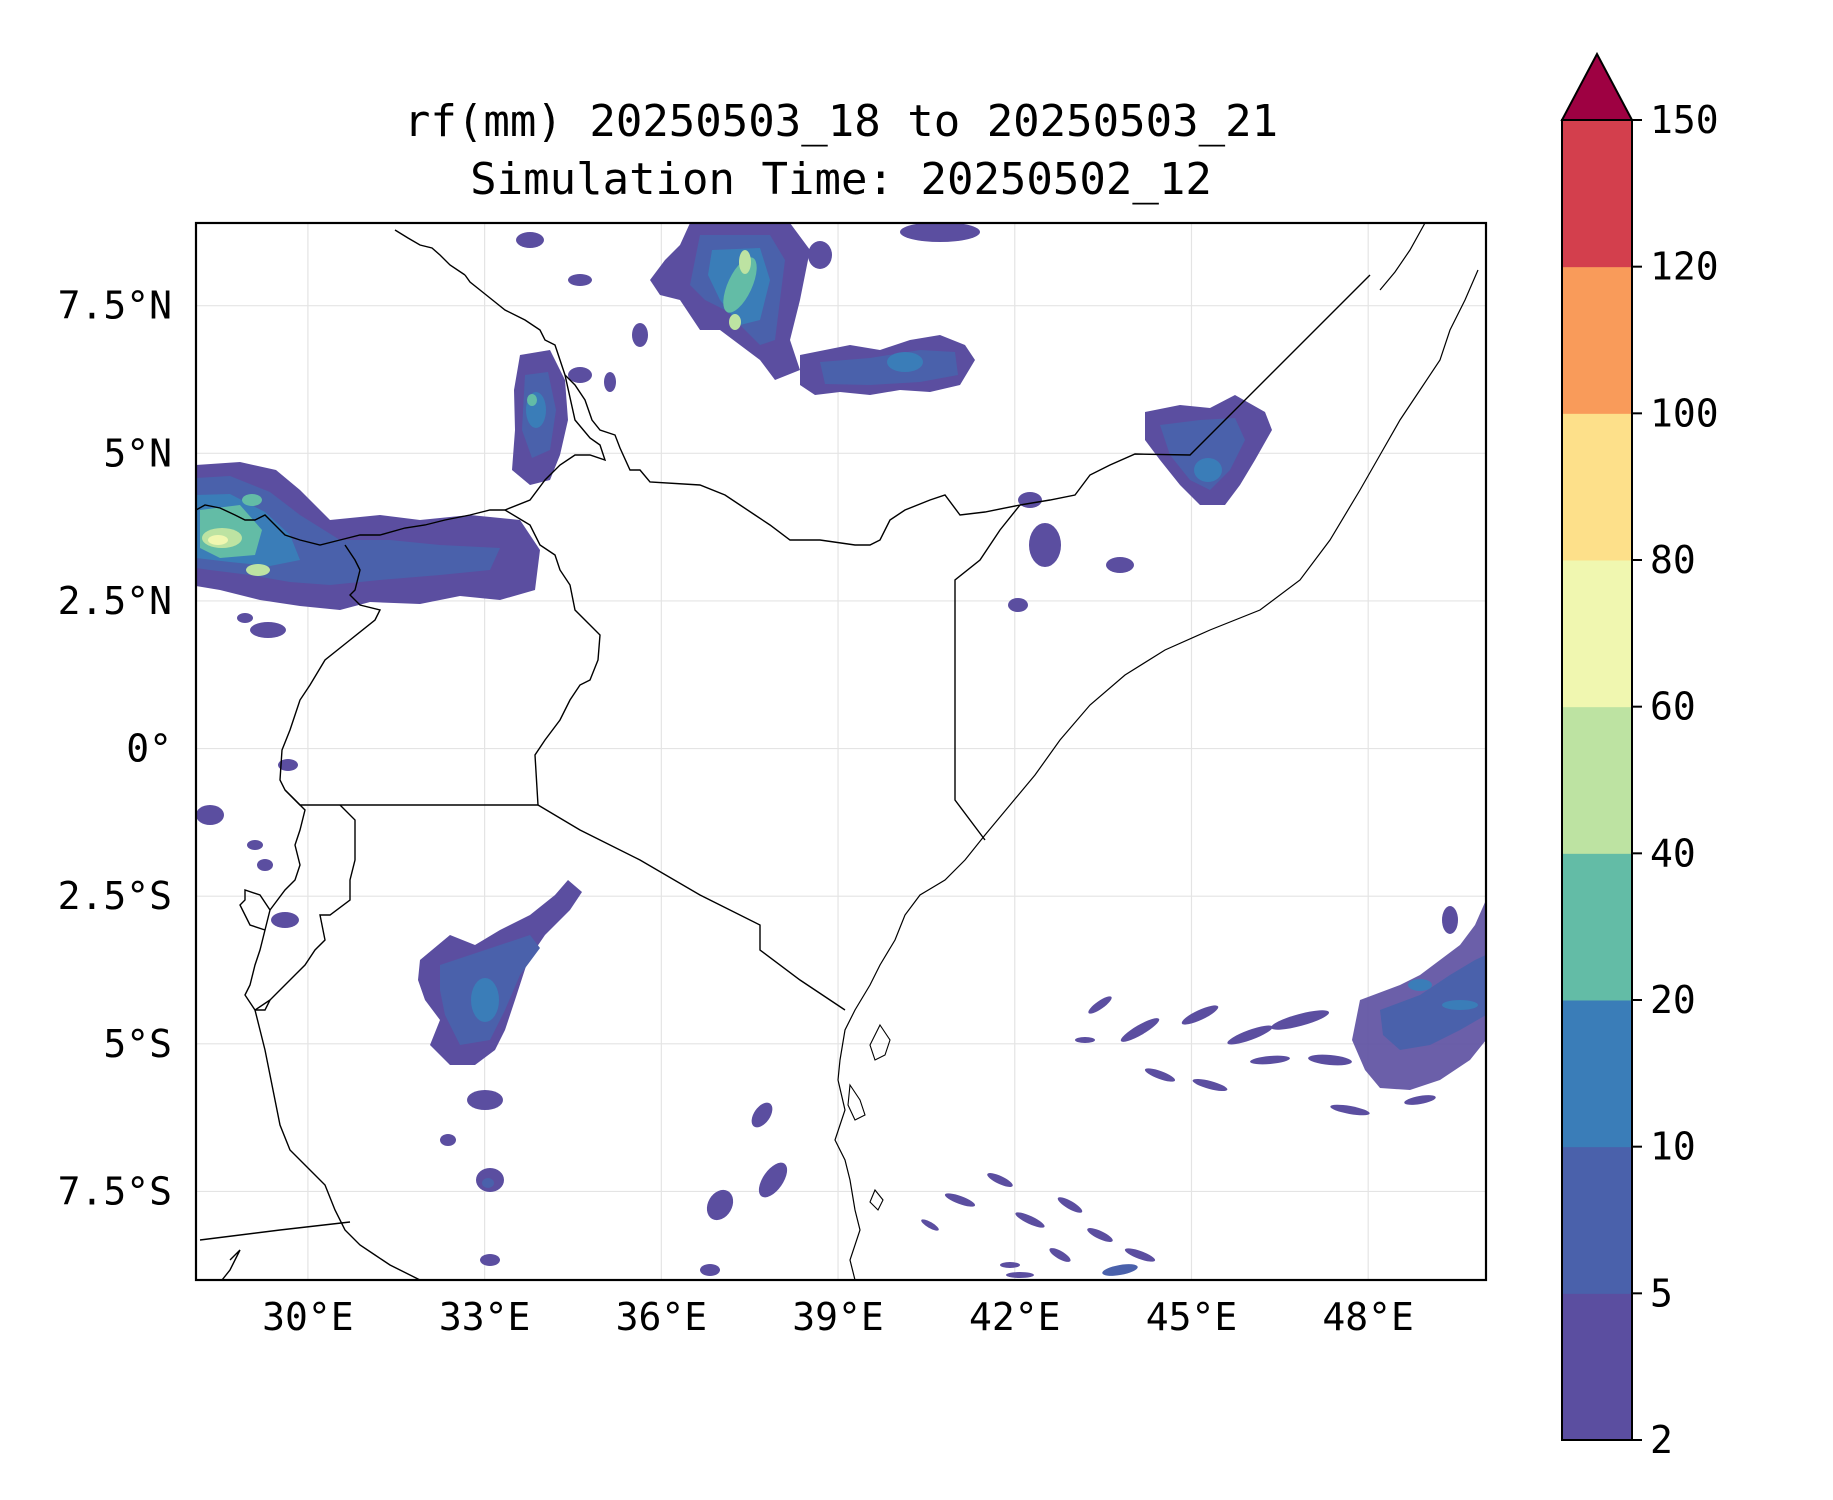 The width and height of the screenshot is (1833, 1500). Describe the element at coordinates (1661, 1440) in the screenshot. I see `colorbar-label: 2` at that location.